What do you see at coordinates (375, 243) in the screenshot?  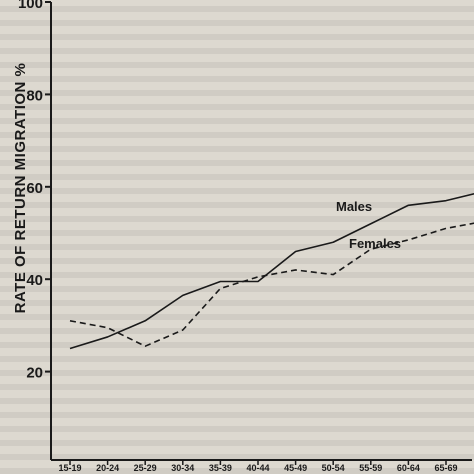 I see `series-label-females: Females` at bounding box center [375, 243].